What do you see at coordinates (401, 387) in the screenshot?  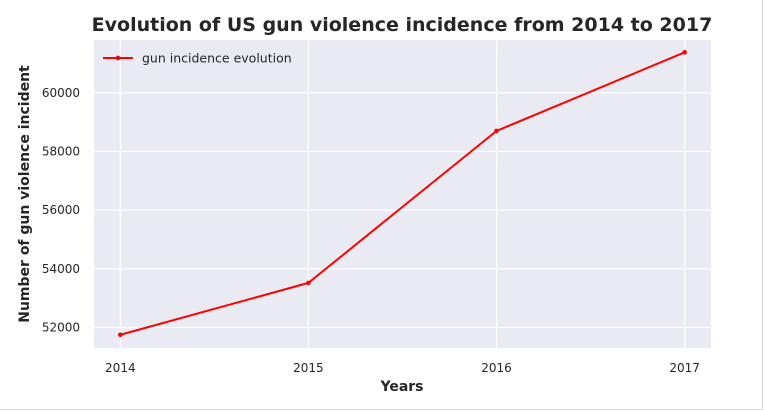 I see `x-axis-label: Years` at bounding box center [401, 387].